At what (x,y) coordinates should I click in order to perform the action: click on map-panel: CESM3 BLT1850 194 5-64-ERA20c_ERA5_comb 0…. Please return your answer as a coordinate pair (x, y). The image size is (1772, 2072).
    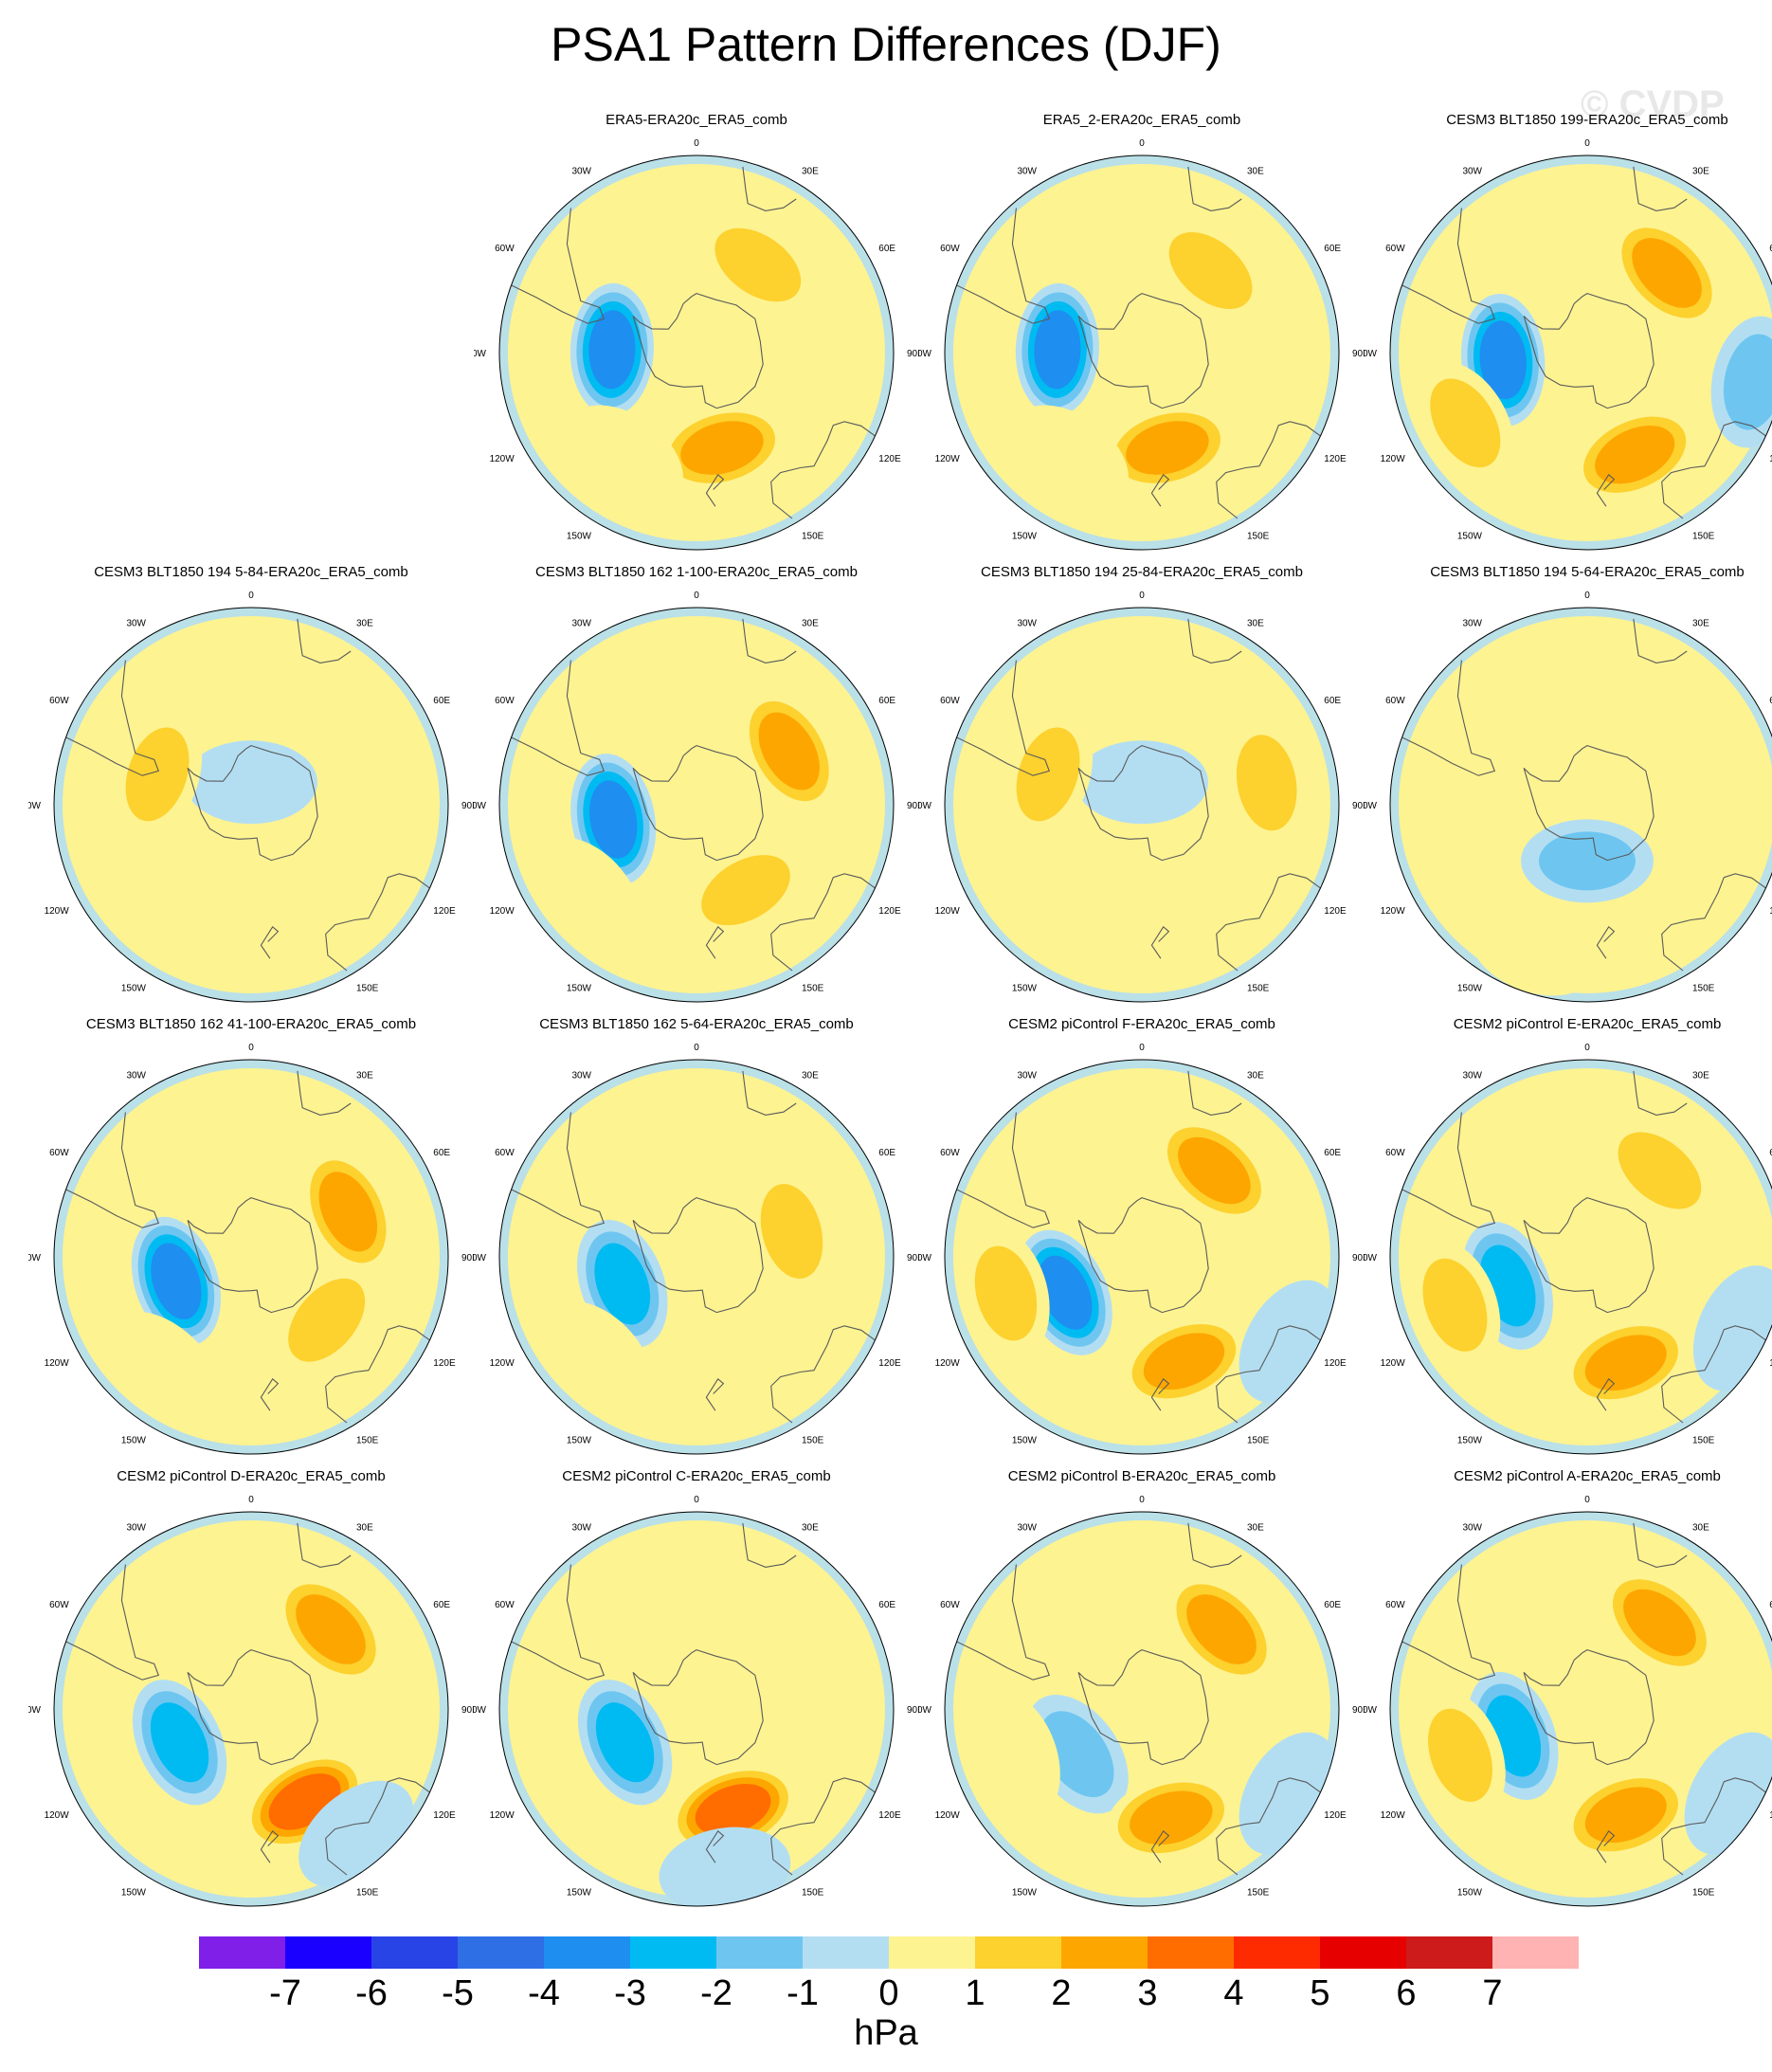
    Looking at the image, I should click on (1568, 786).